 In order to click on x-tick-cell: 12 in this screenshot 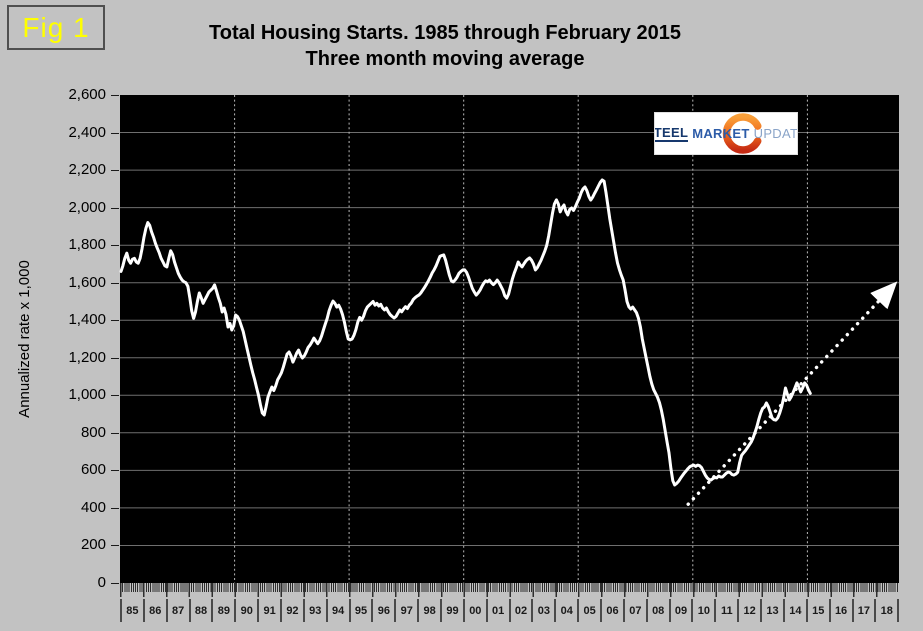, I will do `click(748, 610)`.